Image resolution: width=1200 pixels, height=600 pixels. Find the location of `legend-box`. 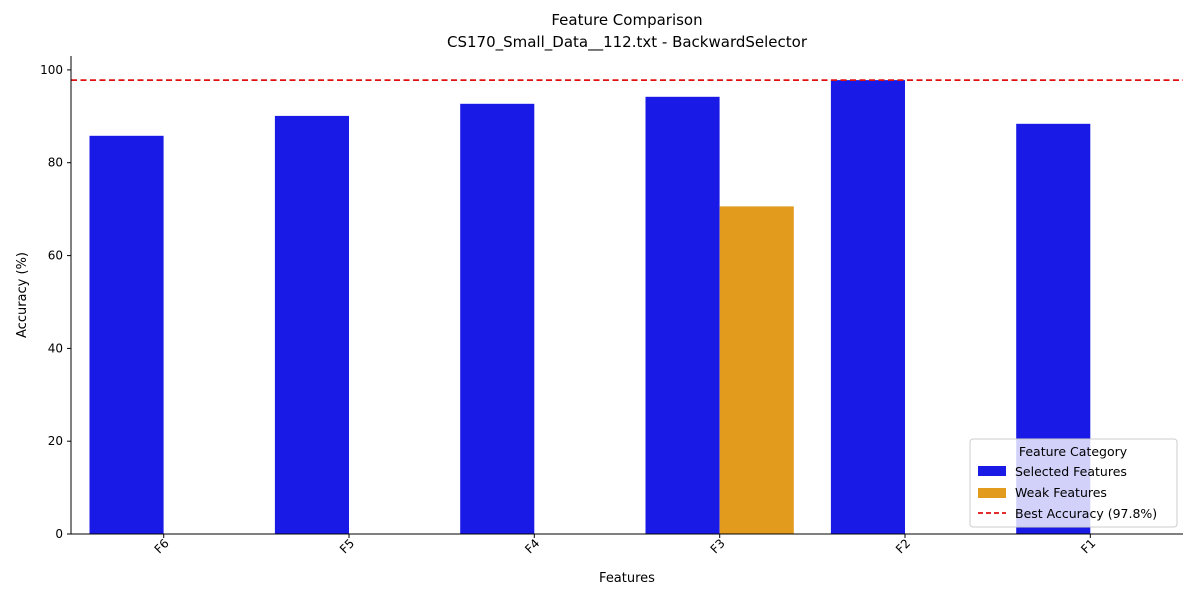

legend-box is located at coordinates (1073, 483).